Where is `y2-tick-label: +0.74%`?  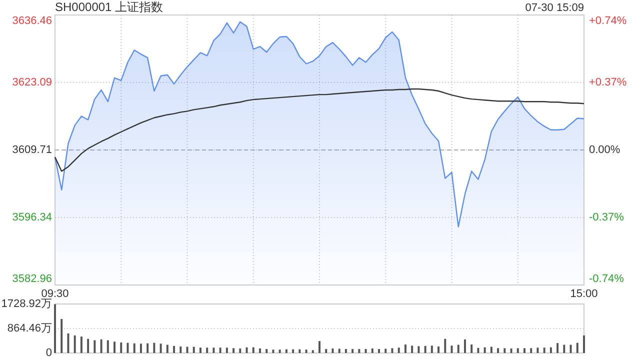
y2-tick-label: +0.74% is located at coordinates (608, 20).